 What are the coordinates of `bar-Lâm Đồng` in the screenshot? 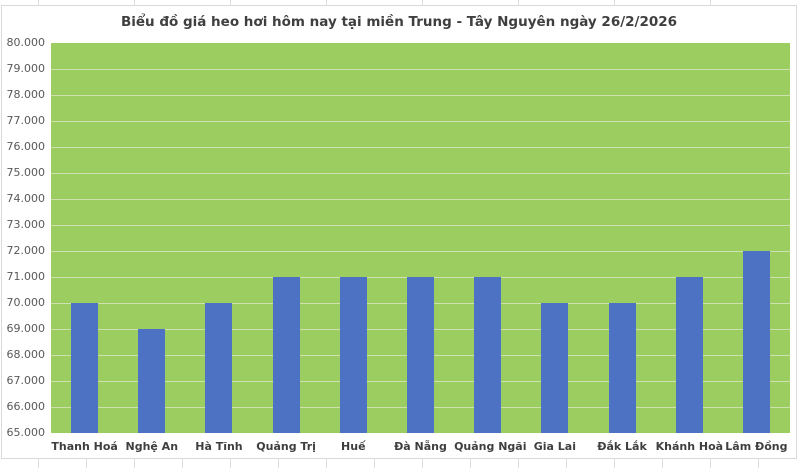 It's located at (756, 342).